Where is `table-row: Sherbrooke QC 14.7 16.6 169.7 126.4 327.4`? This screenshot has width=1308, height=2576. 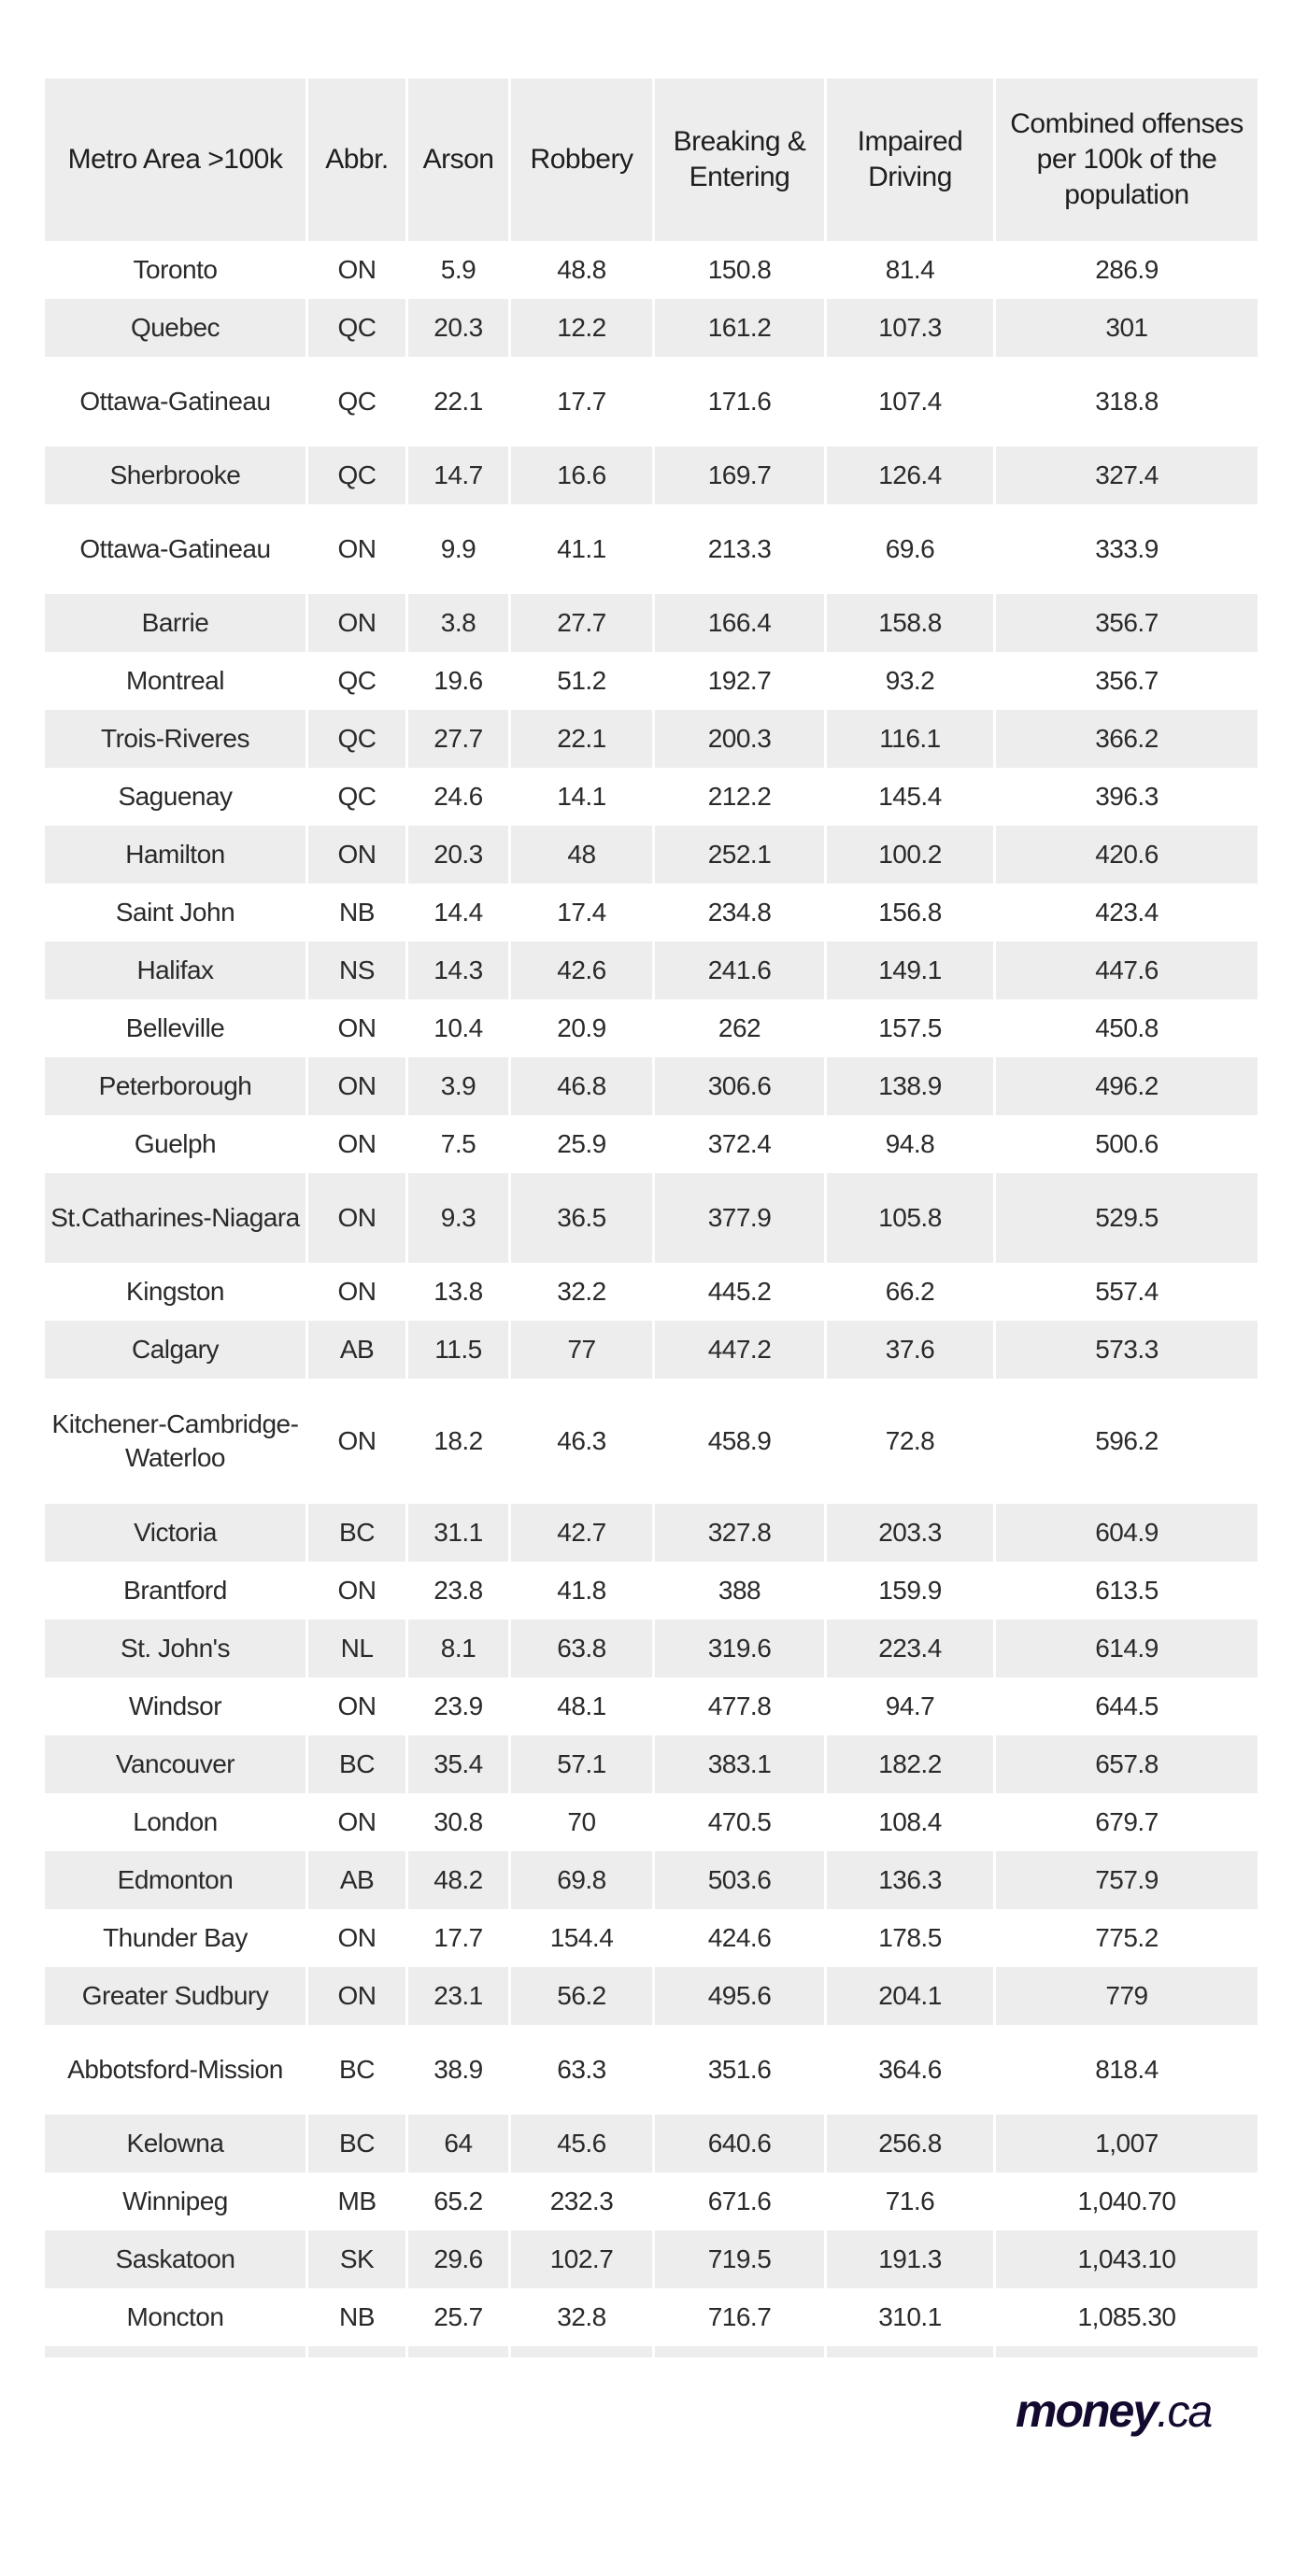
table-row: Sherbrooke QC 14.7 16.6 169.7 126.4 327.4 is located at coordinates (651, 475).